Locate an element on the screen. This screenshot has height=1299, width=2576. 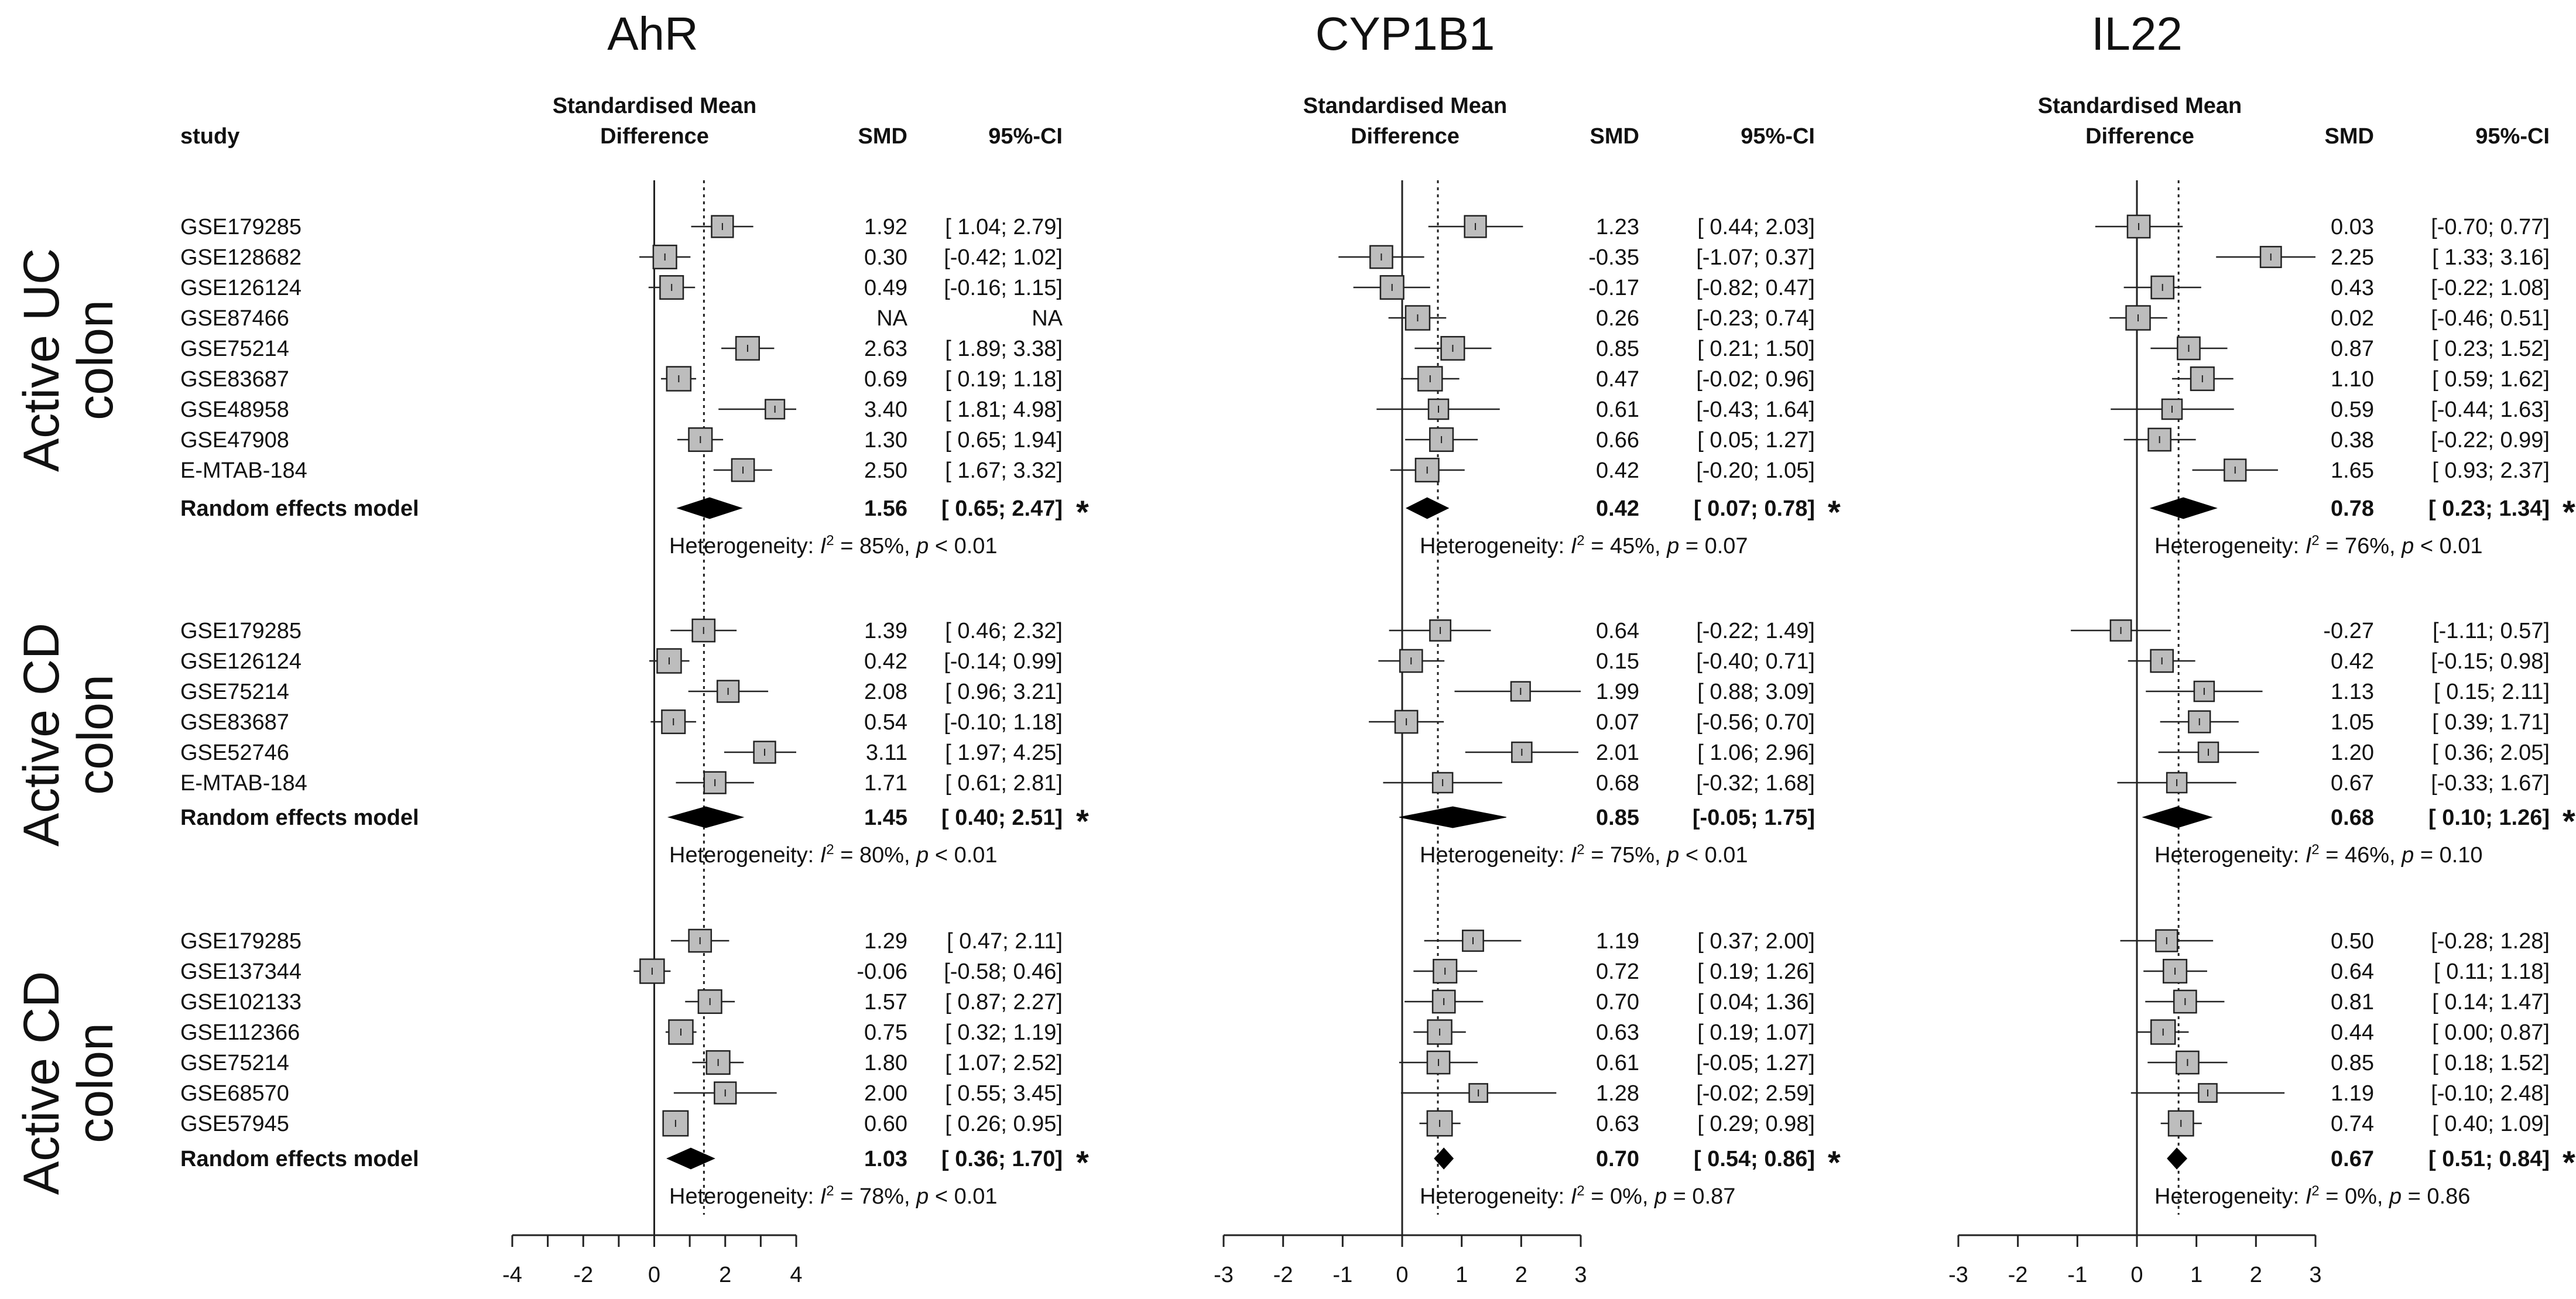
smd-value: 0.47 is located at coordinates (1618, 379).